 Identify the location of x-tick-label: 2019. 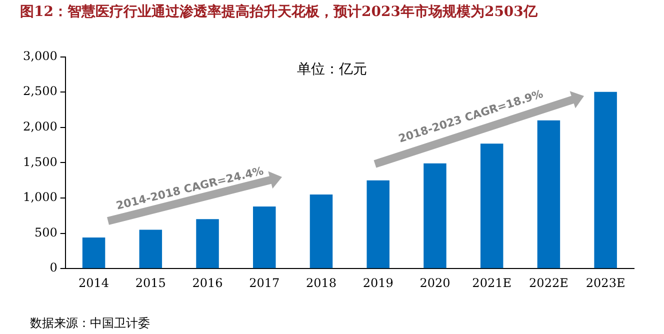
(378, 283).